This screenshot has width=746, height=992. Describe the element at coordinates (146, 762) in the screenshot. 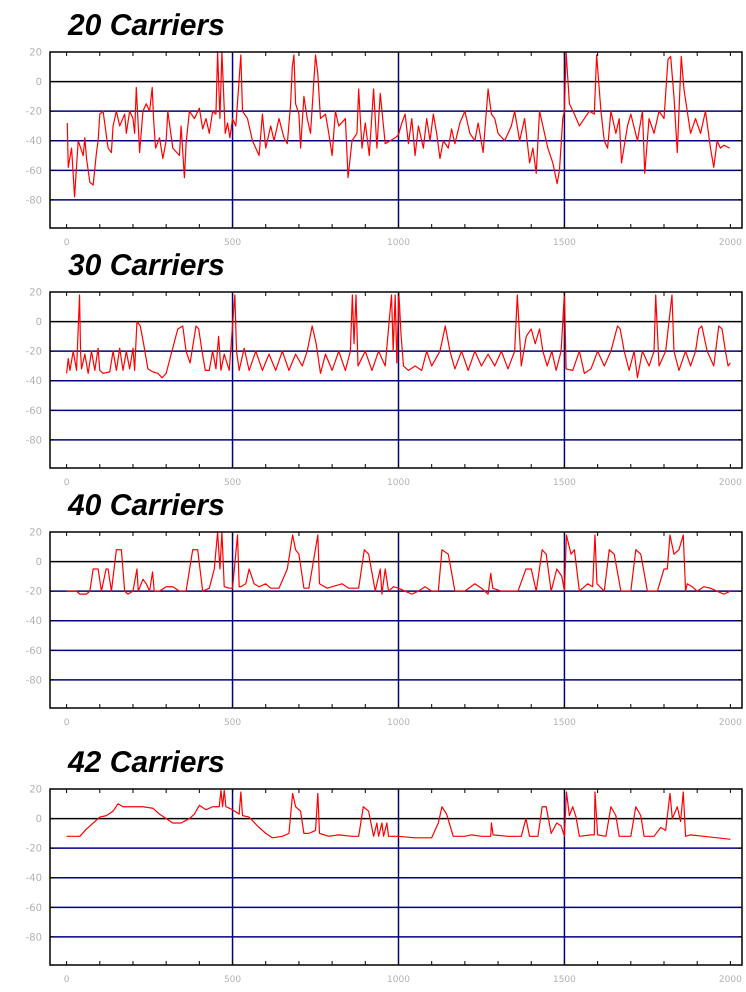

I see `chart-title: 42 Carriers` at that location.